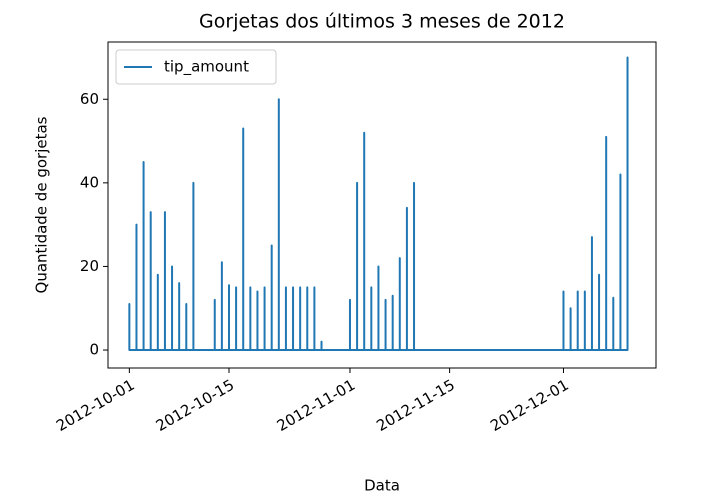 The image size is (712, 500). What do you see at coordinates (42, 204) in the screenshot?
I see `y-axis-label: Quantidade de gorjetas` at bounding box center [42, 204].